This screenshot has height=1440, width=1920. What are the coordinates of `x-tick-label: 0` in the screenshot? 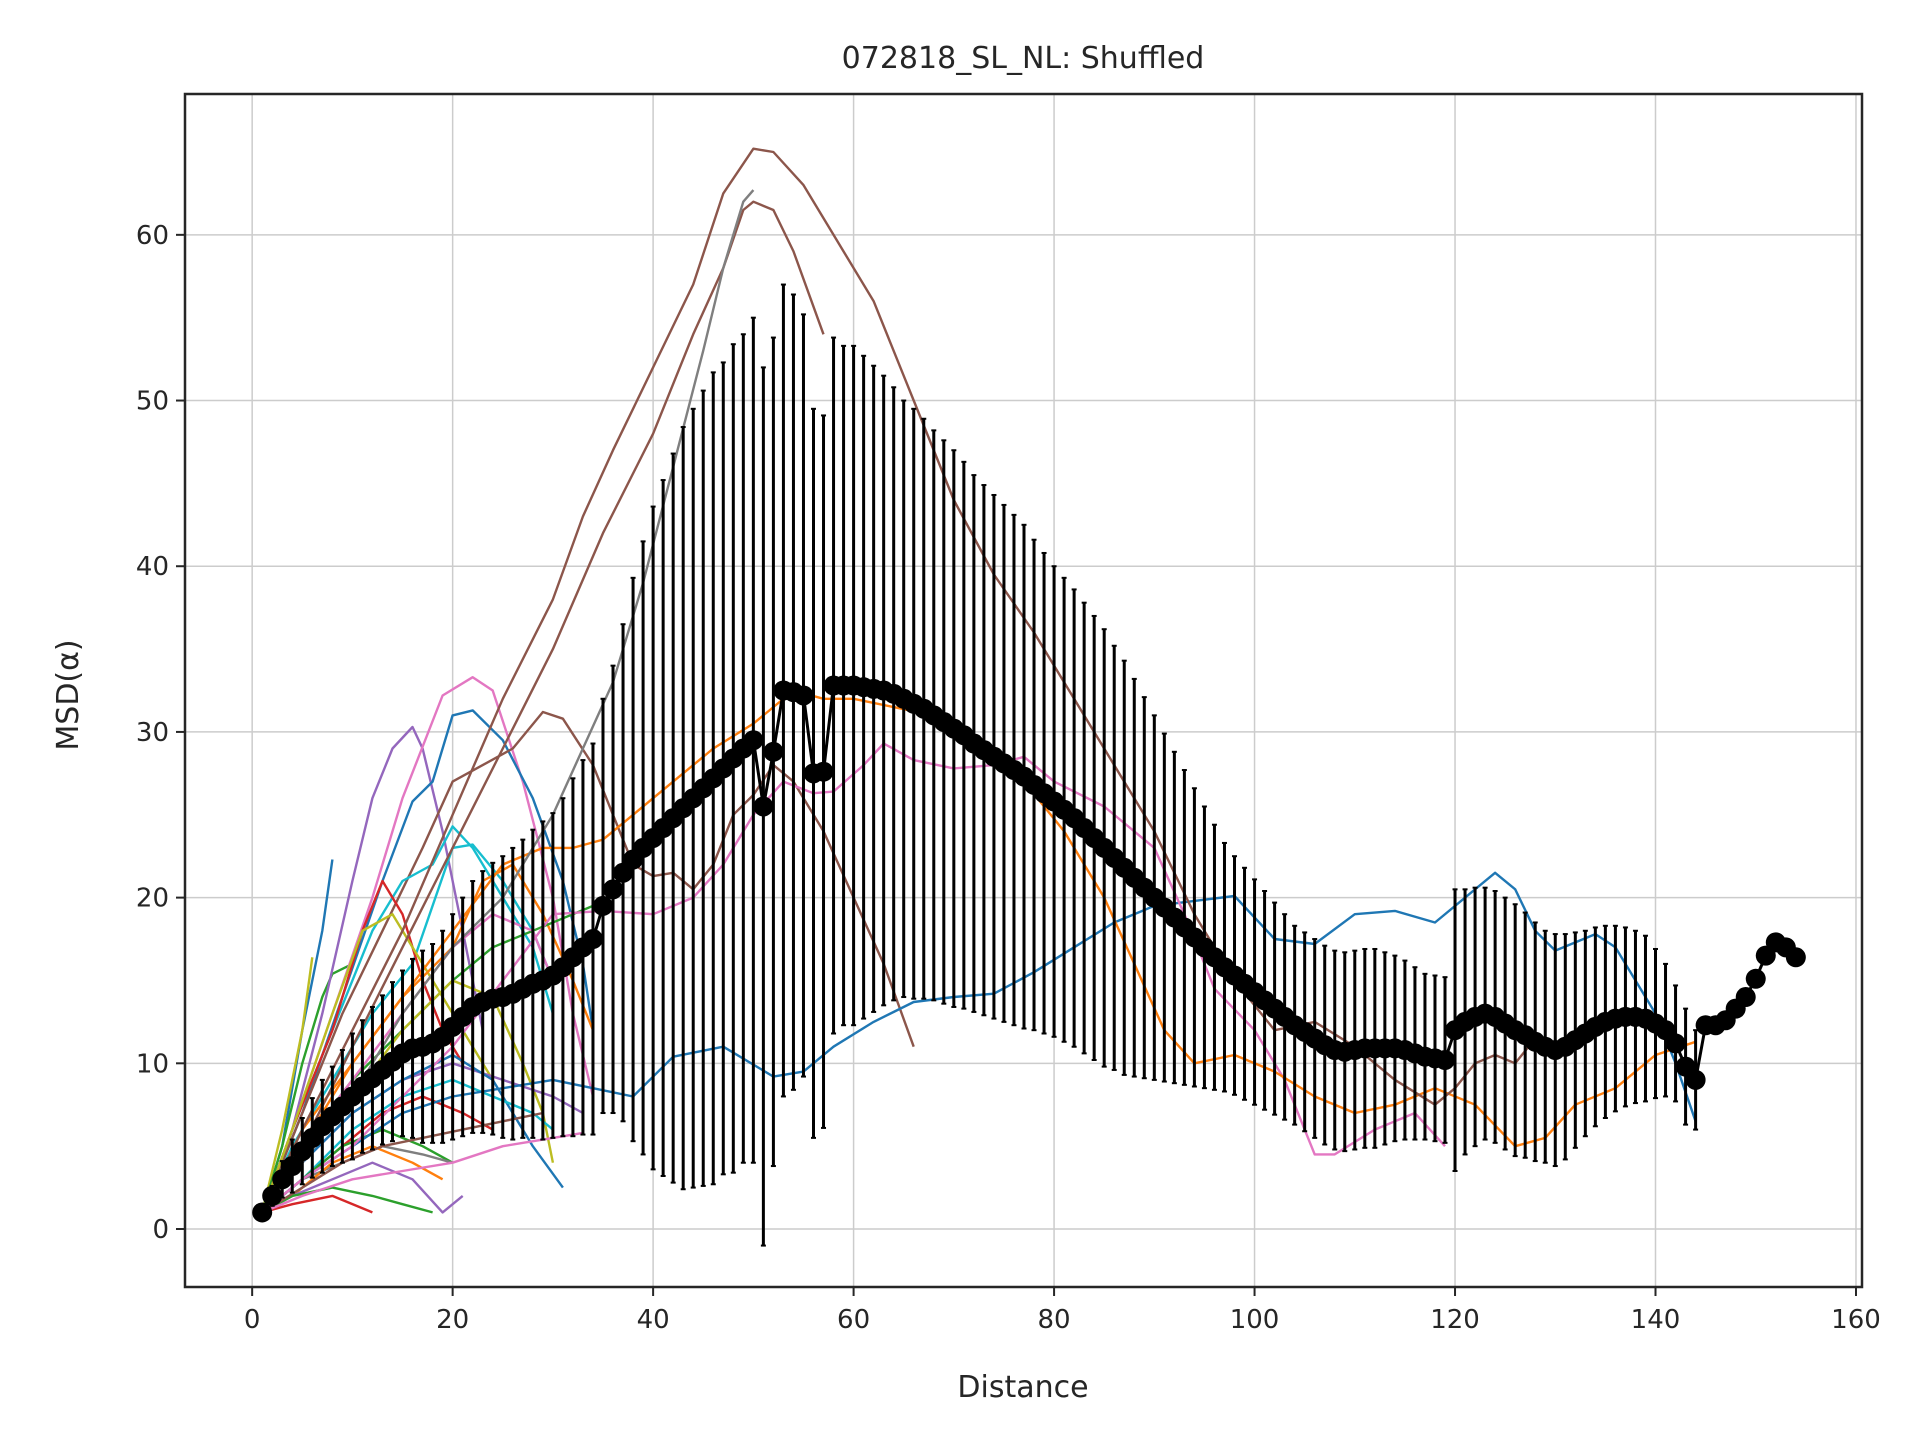 It's located at (252, 1320).